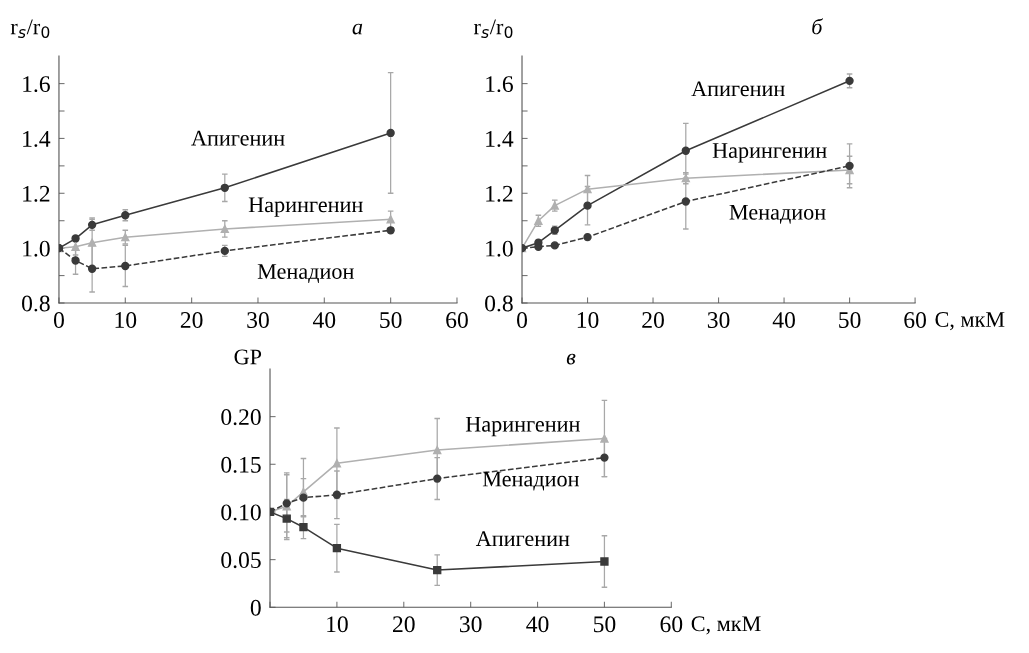 The width and height of the screenshot is (1029, 653). What do you see at coordinates (357, 29) in the screenshot?
I see `chart-title: а` at bounding box center [357, 29].